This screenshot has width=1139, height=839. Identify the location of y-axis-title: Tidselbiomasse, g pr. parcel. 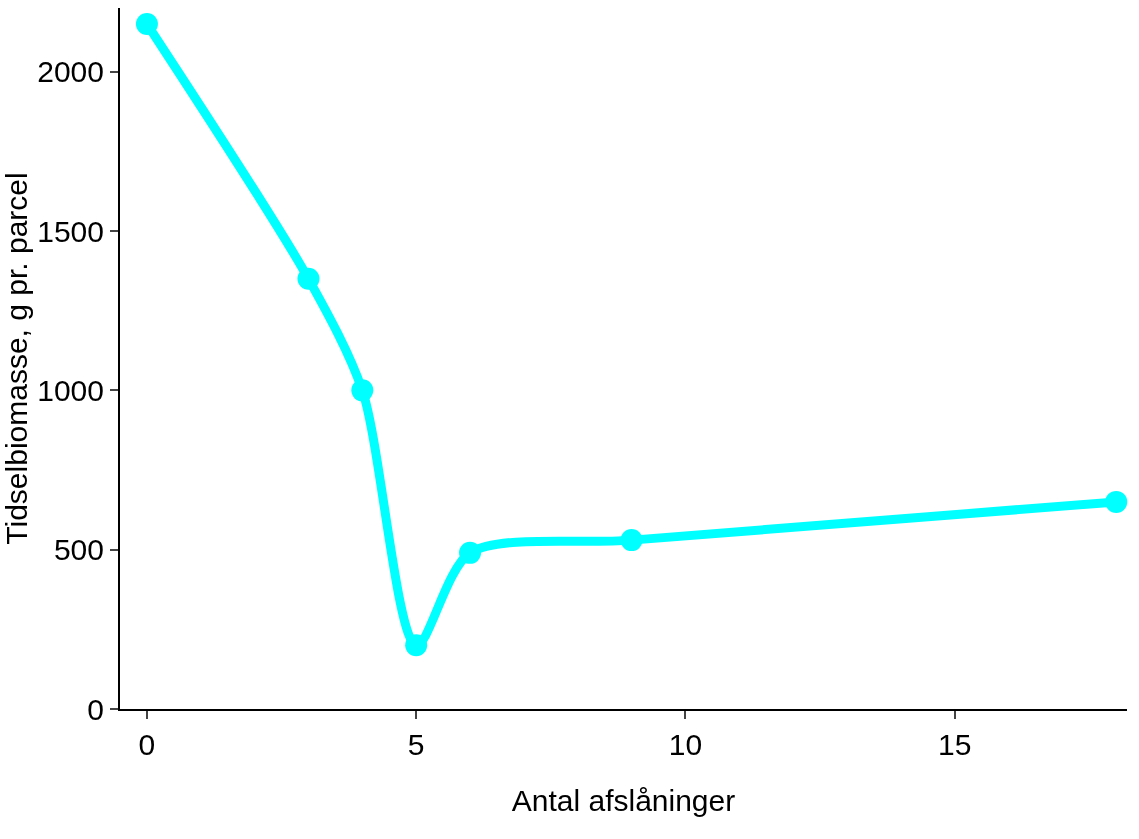
(16, 358).